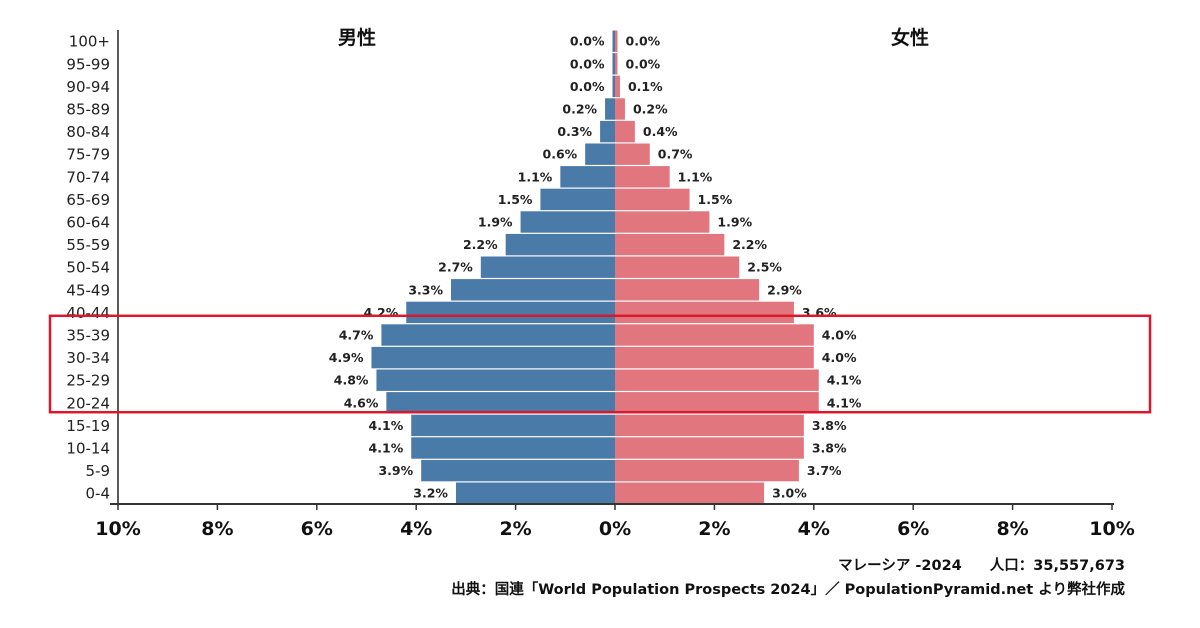 Image resolution: width=1200 pixels, height=628 pixels. I want to click on male-value-label: 4.7%, so click(356, 335).